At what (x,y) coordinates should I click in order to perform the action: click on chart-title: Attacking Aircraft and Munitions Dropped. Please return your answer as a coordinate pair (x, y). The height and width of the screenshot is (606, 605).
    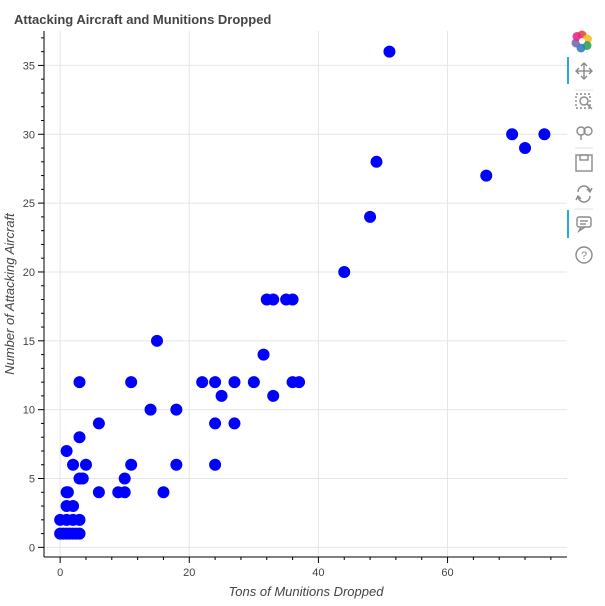
    Looking at the image, I should click on (142, 19).